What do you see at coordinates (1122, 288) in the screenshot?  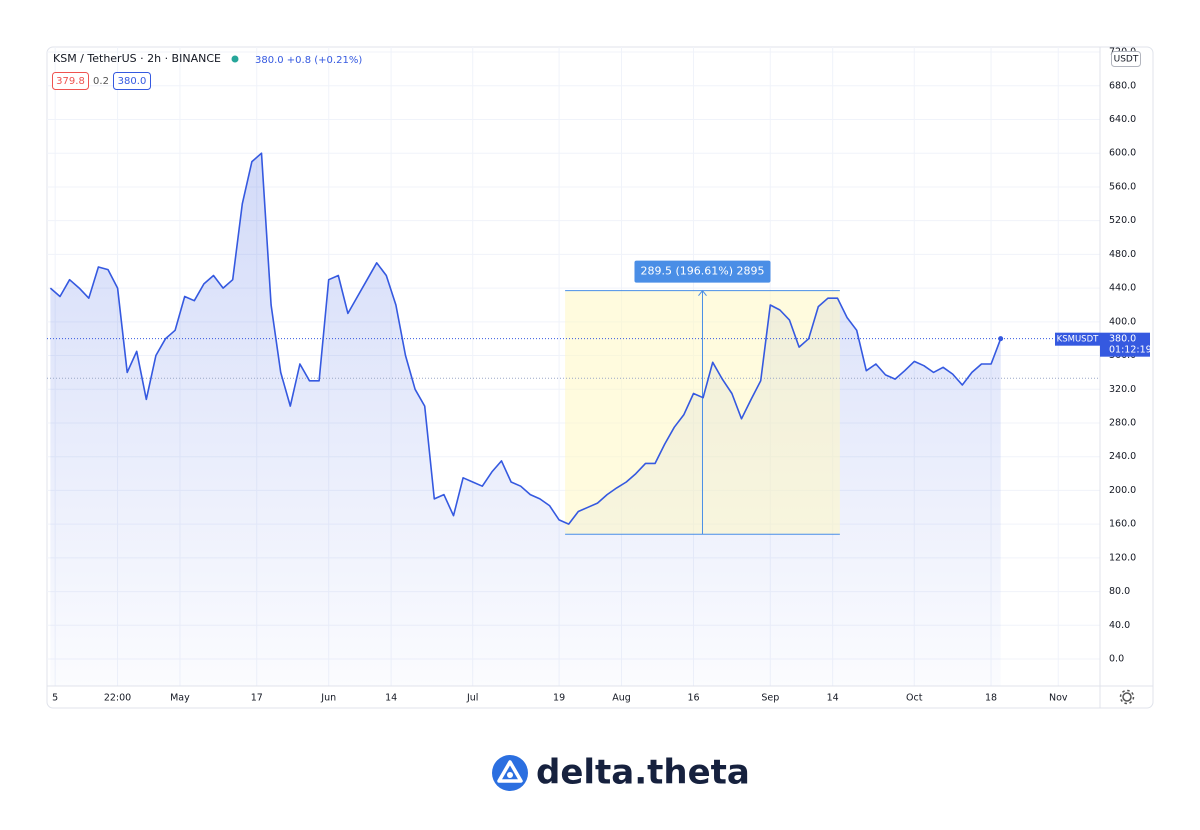 I see `y-tick-label: 440.0` at bounding box center [1122, 288].